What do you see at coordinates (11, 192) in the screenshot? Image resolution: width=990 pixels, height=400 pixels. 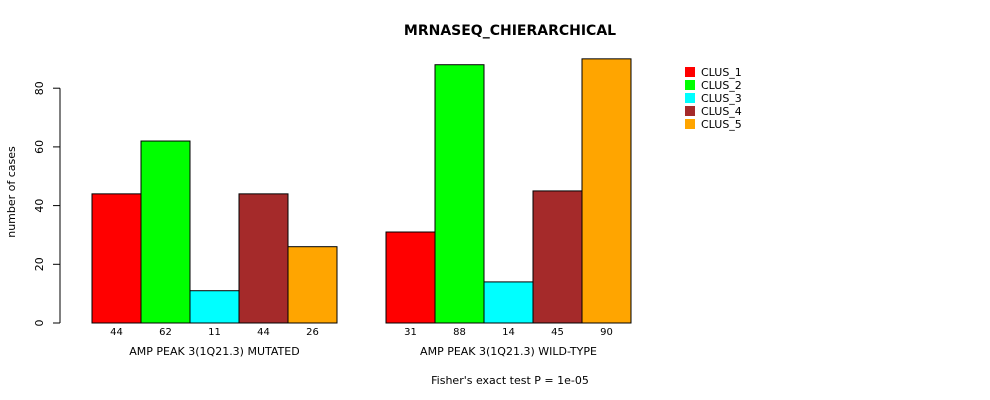 I see `y-axis-label: number of cases` at bounding box center [11, 192].